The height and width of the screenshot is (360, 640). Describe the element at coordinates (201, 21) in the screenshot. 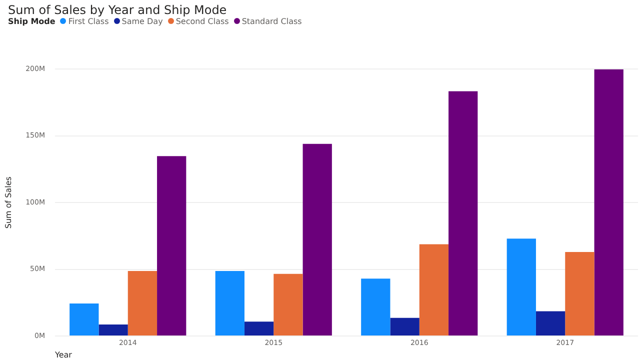

I see `legend-label: Second Class` at that location.